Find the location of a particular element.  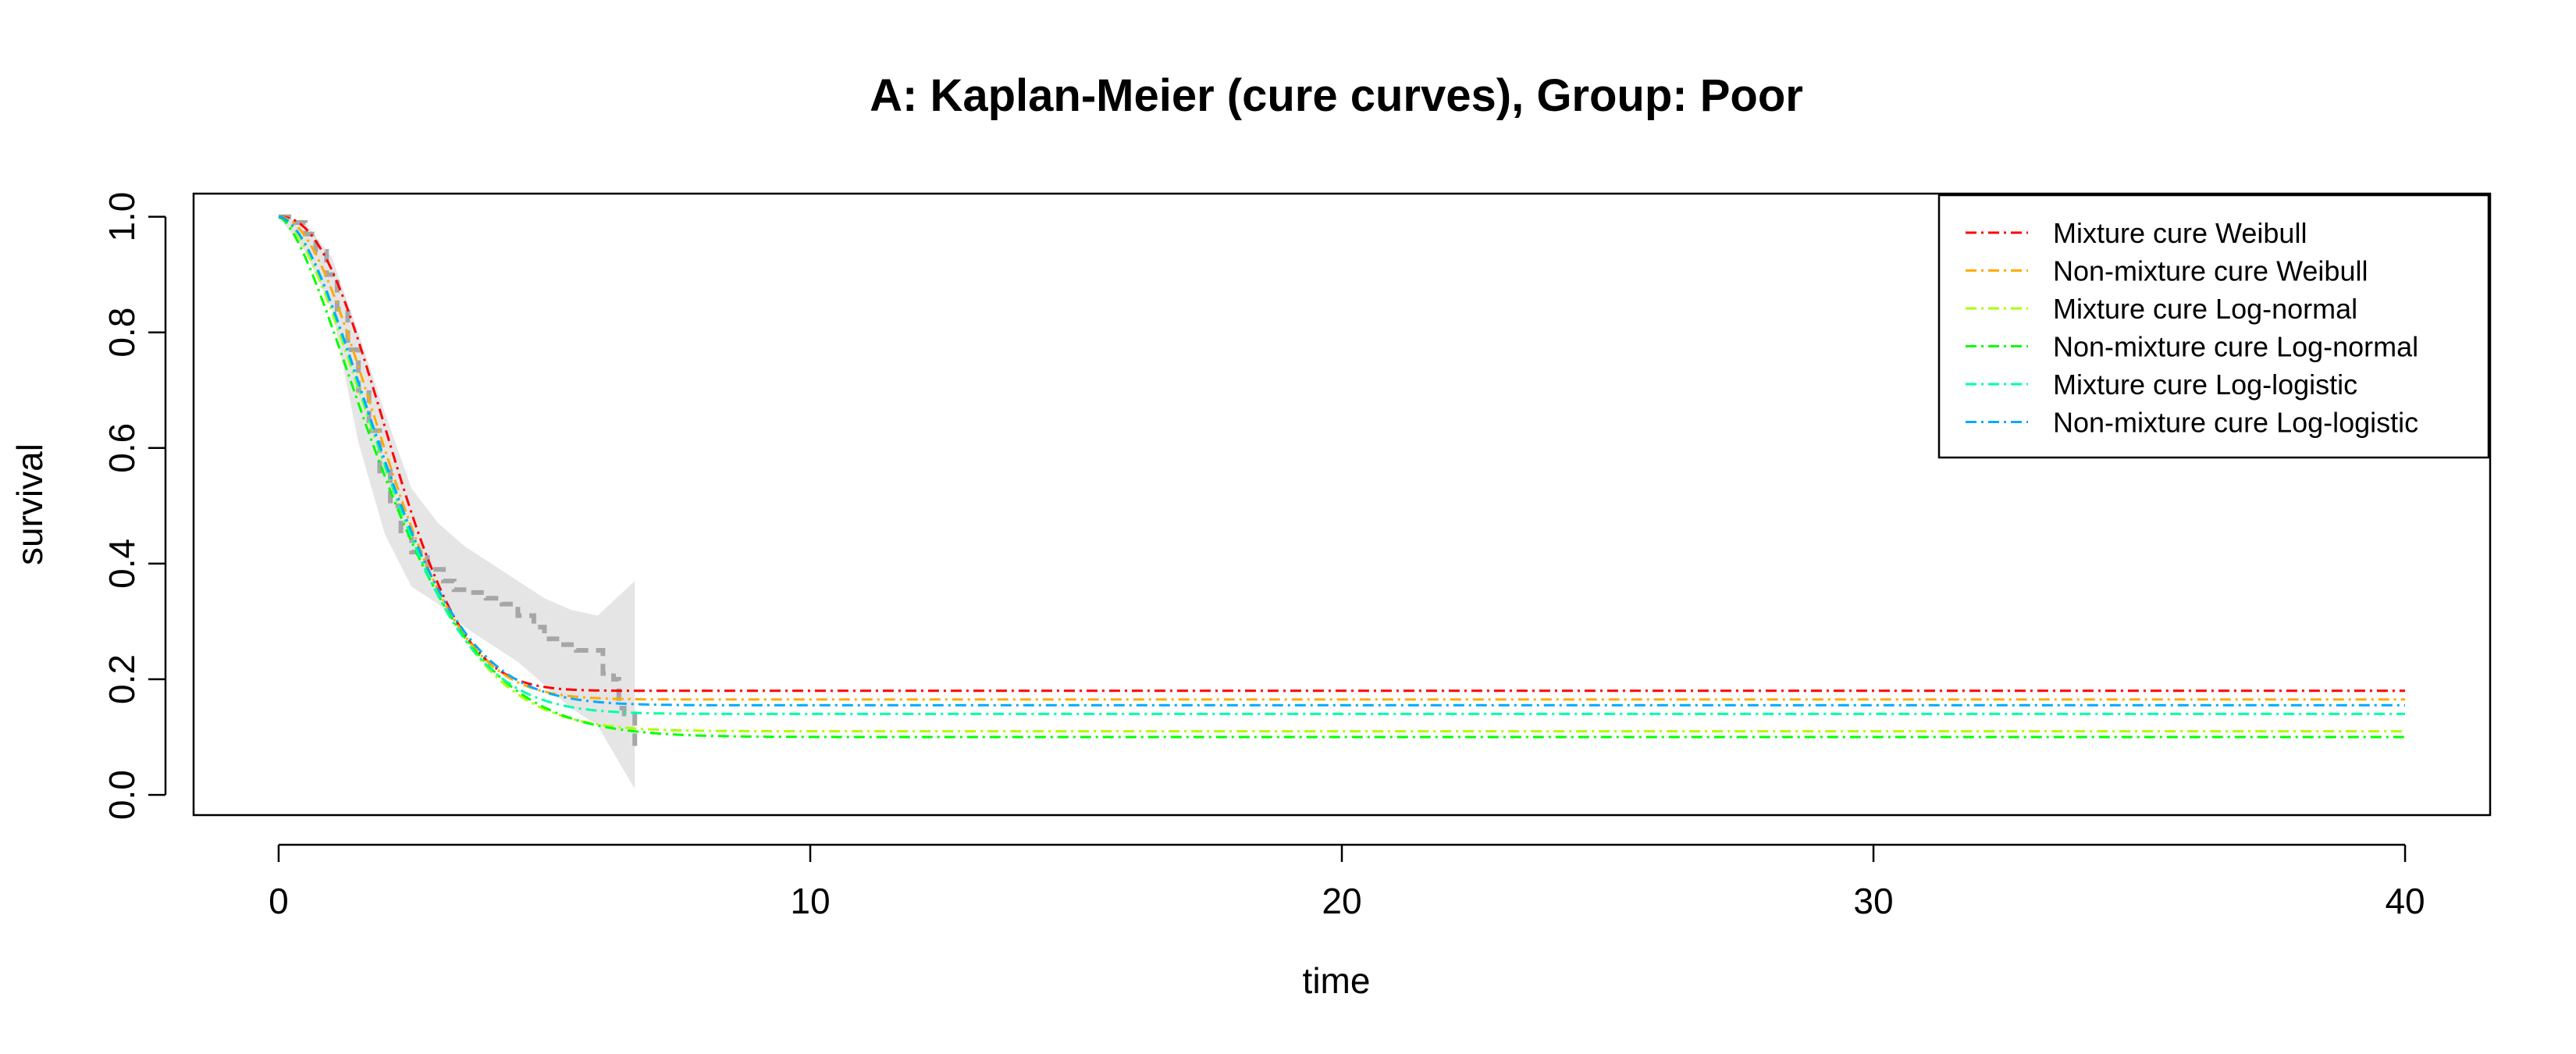

x-tick-label: 10 is located at coordinates (810, 901).